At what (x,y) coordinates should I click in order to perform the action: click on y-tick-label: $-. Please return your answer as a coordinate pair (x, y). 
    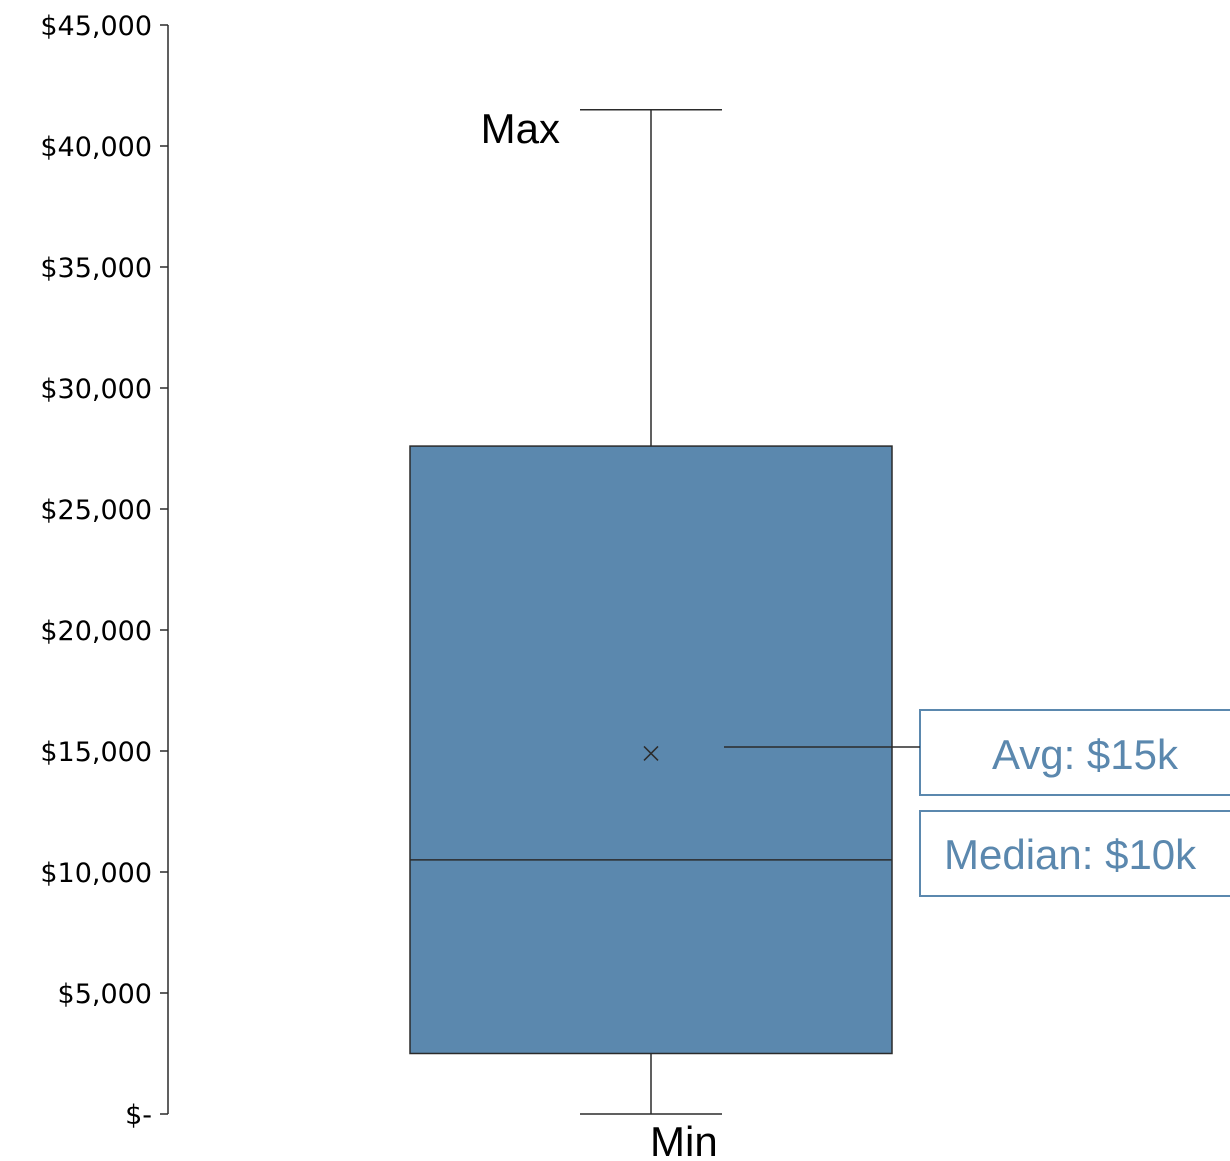
    Looking at the image, I should click on (138, 1115).